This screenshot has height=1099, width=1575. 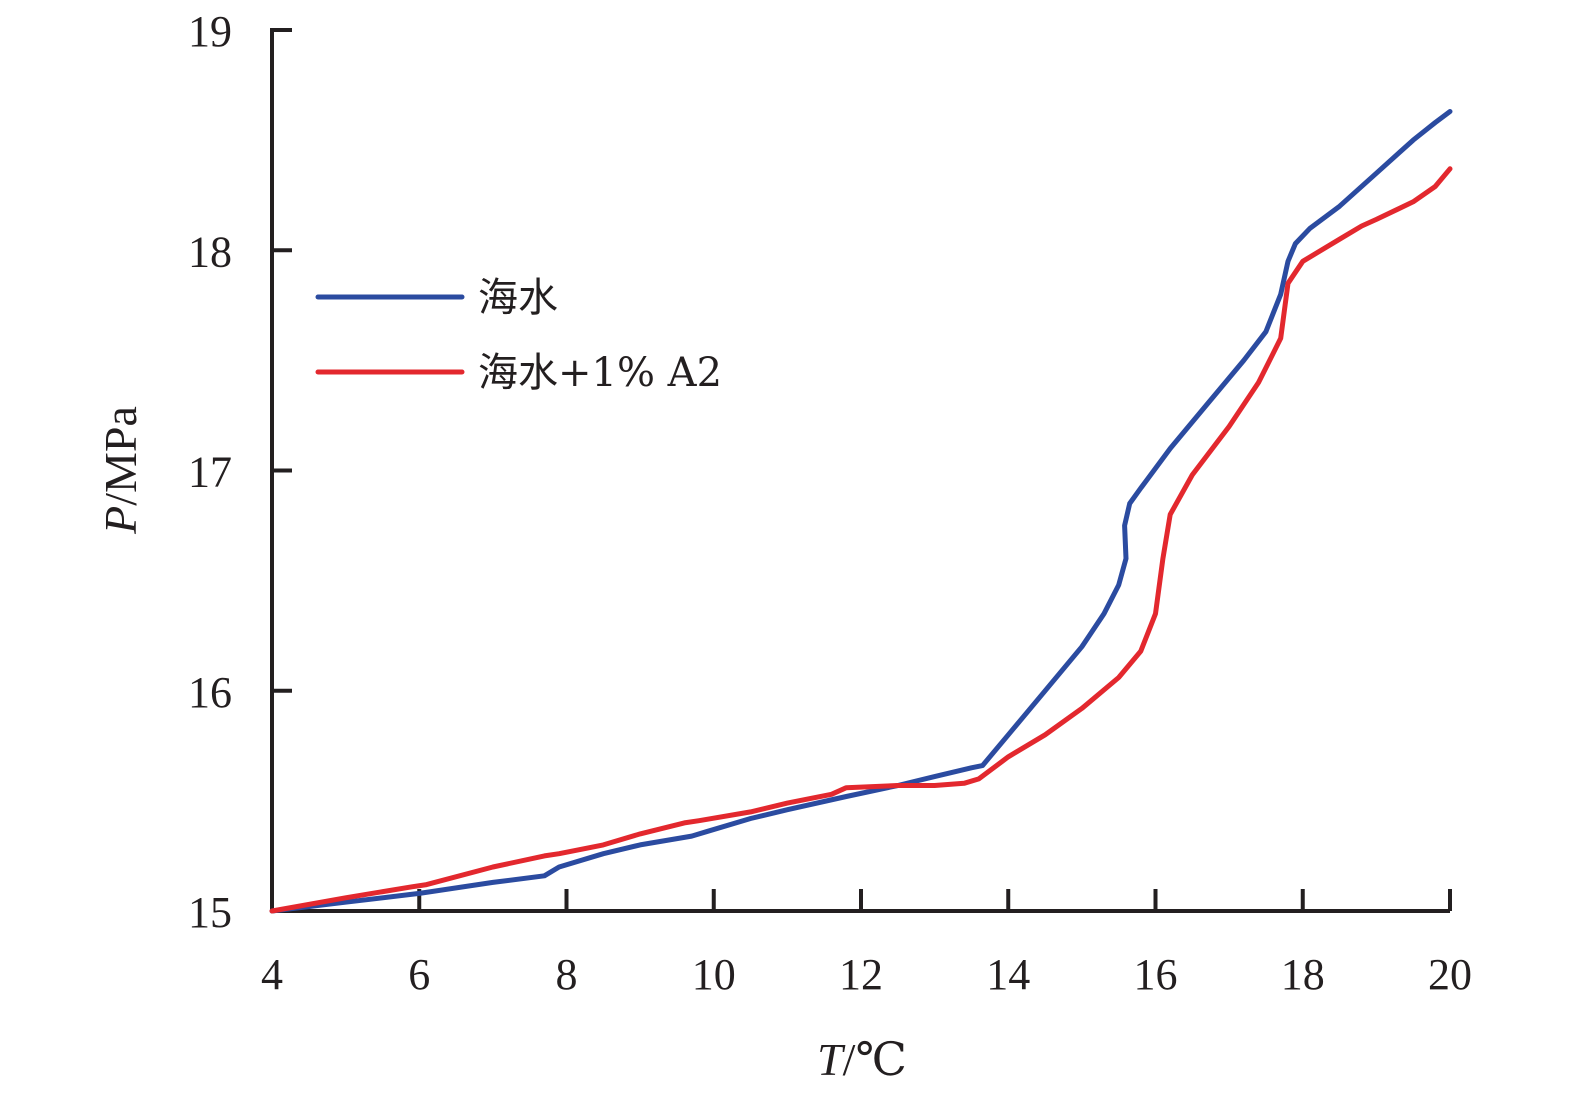 I want to click on x-axis-unit: /℃, so click(x=875, y=1059).